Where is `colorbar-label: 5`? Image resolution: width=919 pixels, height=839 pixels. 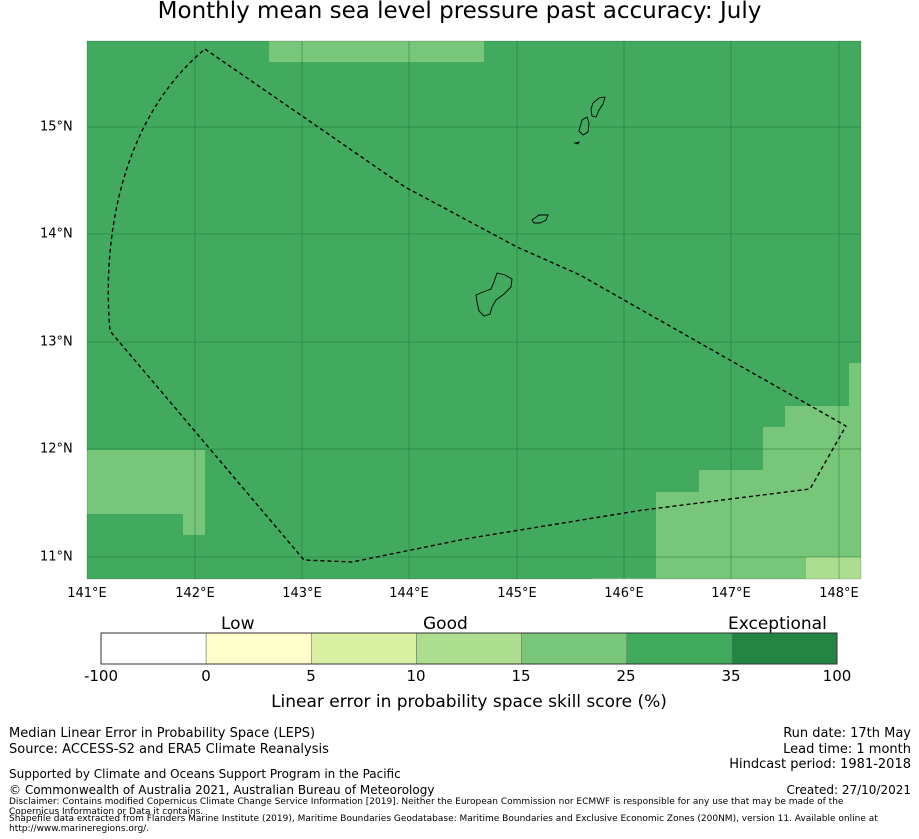 colorbar-label: 5 is located at coordinates (311, 676).